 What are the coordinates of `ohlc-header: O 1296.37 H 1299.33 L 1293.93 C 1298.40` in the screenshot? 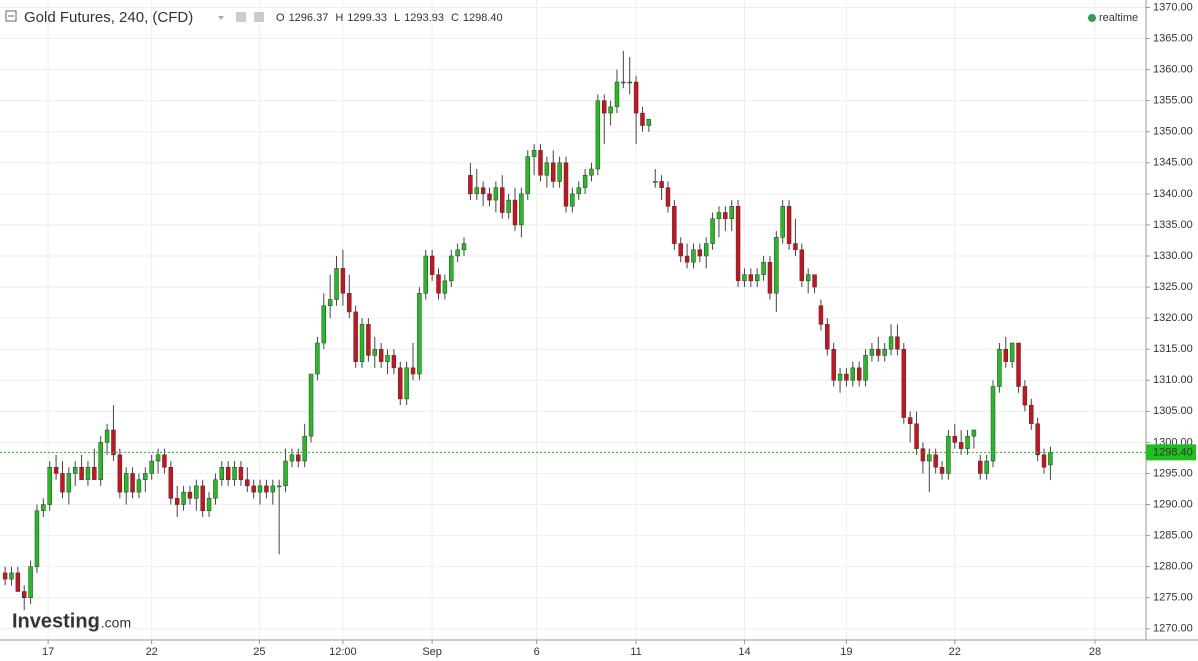 It's located at (389, 18).